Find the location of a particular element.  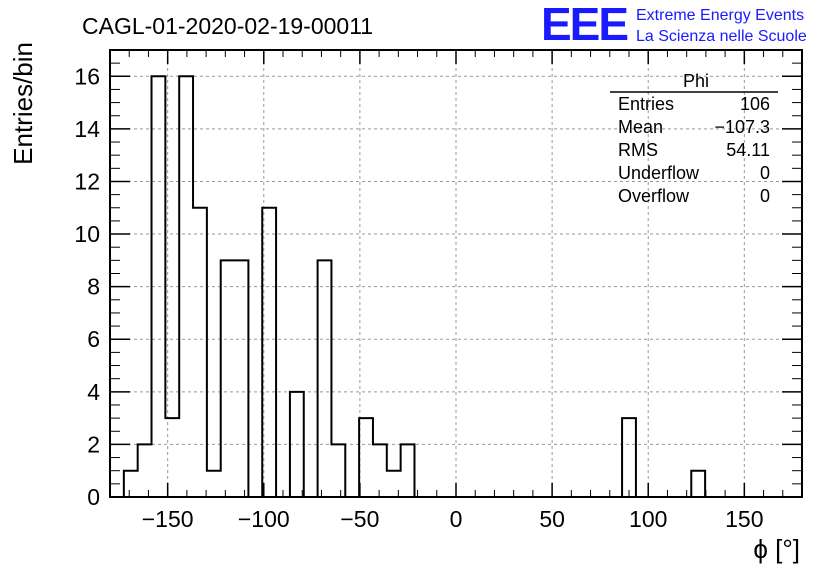

y-tick-label: 14 is located at coordinates (87, 129).